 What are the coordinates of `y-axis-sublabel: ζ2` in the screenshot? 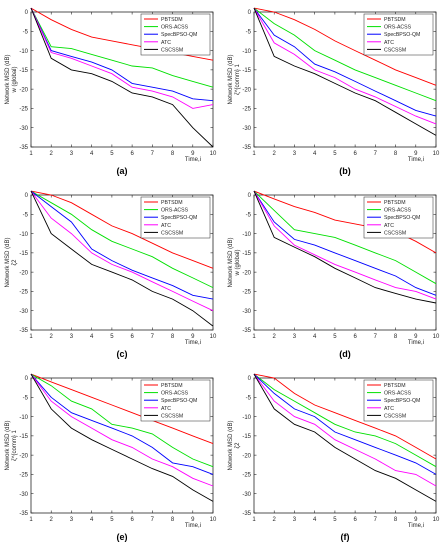 It's located at (15, 262).